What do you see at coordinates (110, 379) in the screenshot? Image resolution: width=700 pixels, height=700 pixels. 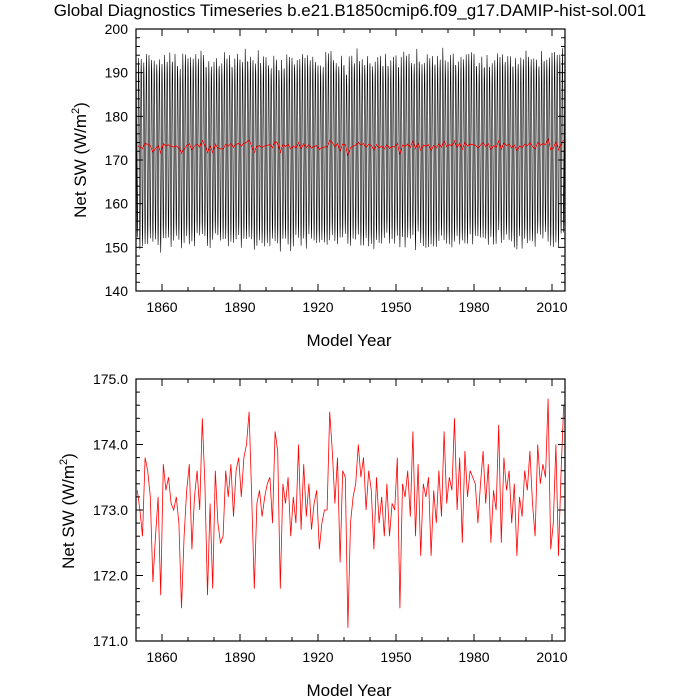 I see `bottom-ytick-label: 175.0` at bounding box center [110, 379].